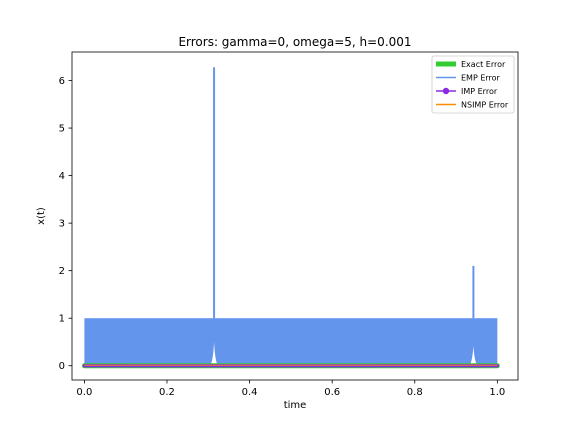 The width and height of the screenshot is (576, 432). What do you see at coordinates (295, 405) in the screenshot?
I see `x-axis-label: time` at bounding box center [295, 405].